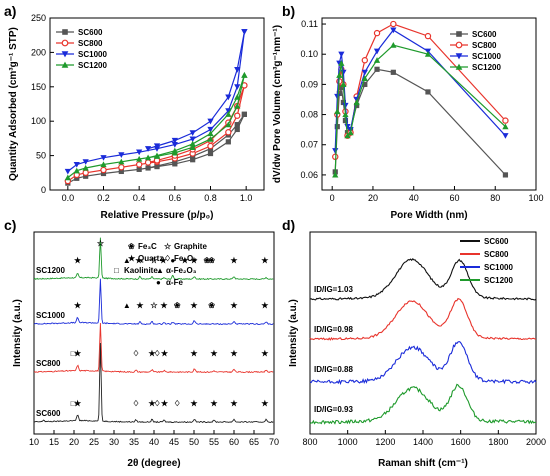 This screenshot has width=550, height=476. Describe the element at coordinates (214, 442) in the screenshot. I see `panel-c-xtick-label: 55` at that location.